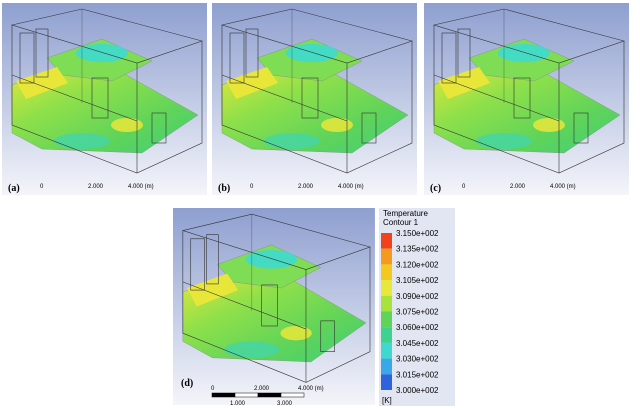 This screenshot has width=640, height=408. What do you see at coordinates (417, 312) in the screenshot?
I see `legend-level: 3.075e+002` at bounding box center [417, 312].